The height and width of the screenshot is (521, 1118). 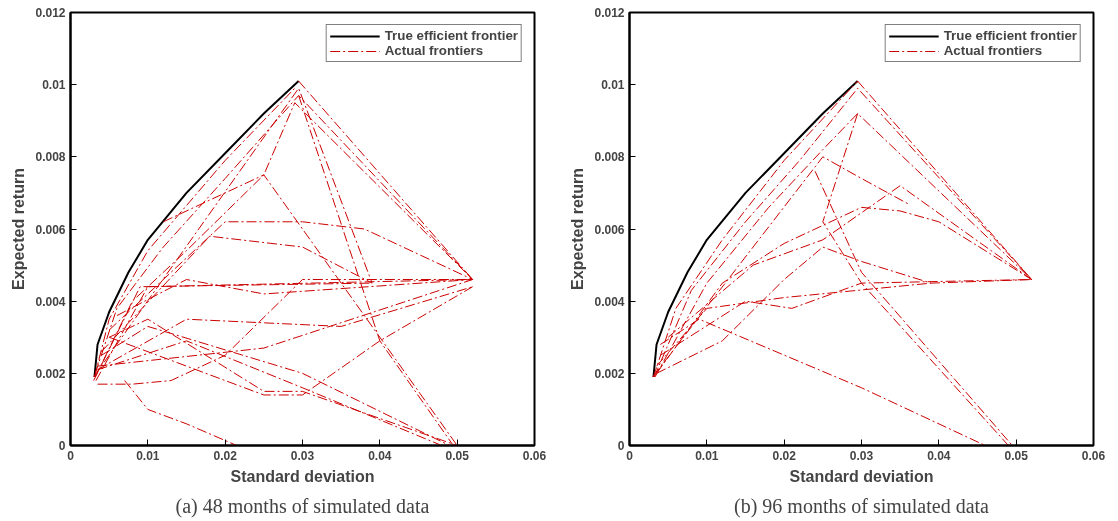 What do you see at coordinates (862, 506) in the screenshot?
I see `text: (b) 96 months of simulated data` at bounding box center [862, 506].